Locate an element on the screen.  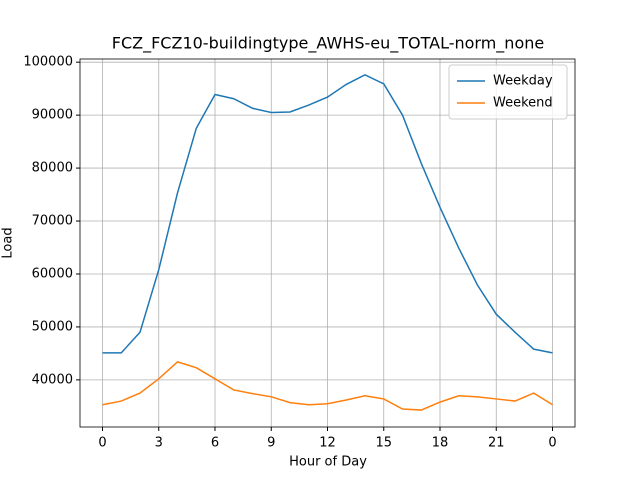
x-tick-label: 3 is located at coordinates (159, 443).